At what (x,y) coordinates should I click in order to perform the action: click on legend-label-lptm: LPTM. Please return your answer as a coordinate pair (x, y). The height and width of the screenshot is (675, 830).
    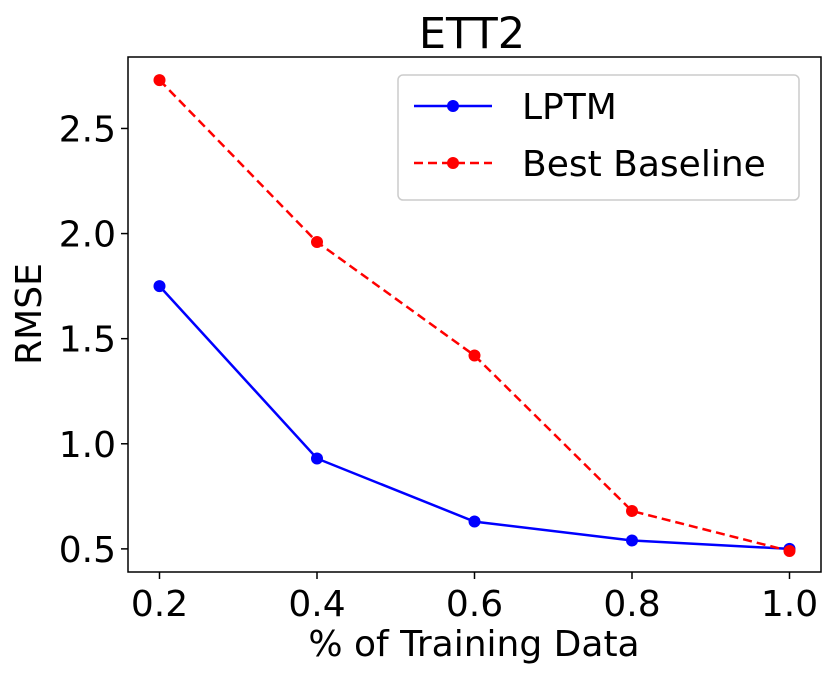
    Looking at the image, I should click on (569, 107).